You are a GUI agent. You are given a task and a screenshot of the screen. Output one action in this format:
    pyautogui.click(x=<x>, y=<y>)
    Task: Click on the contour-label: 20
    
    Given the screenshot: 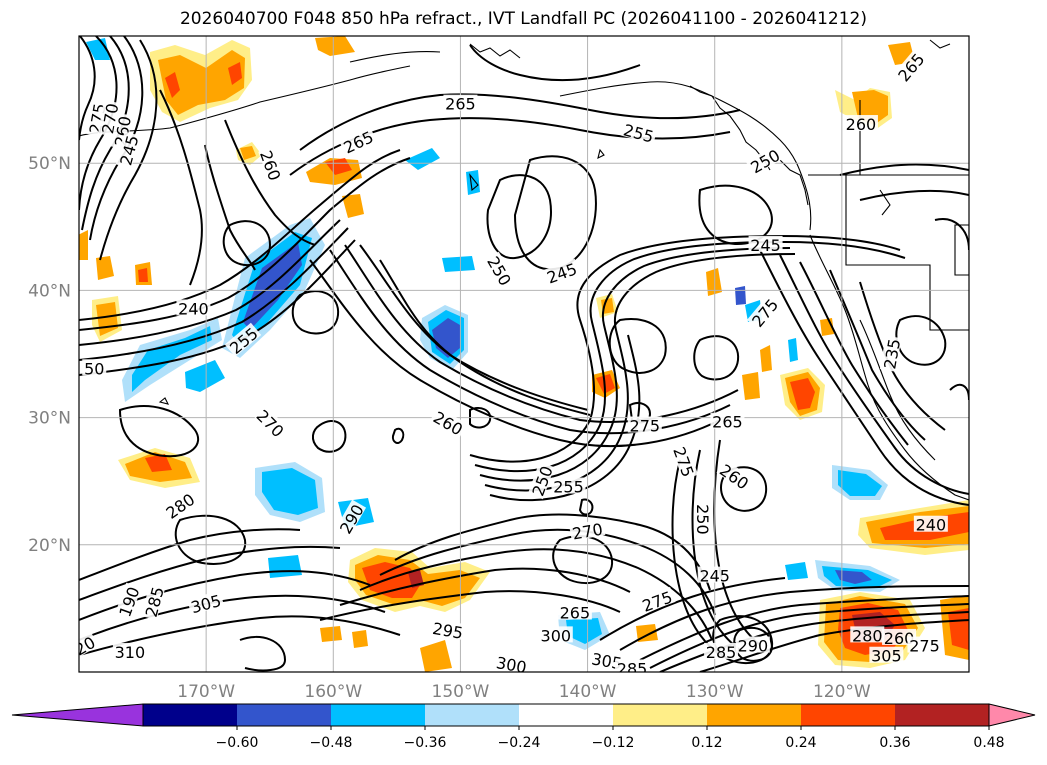 What is the action you would take?
    pyautogui.click(x=85, y=645)
    